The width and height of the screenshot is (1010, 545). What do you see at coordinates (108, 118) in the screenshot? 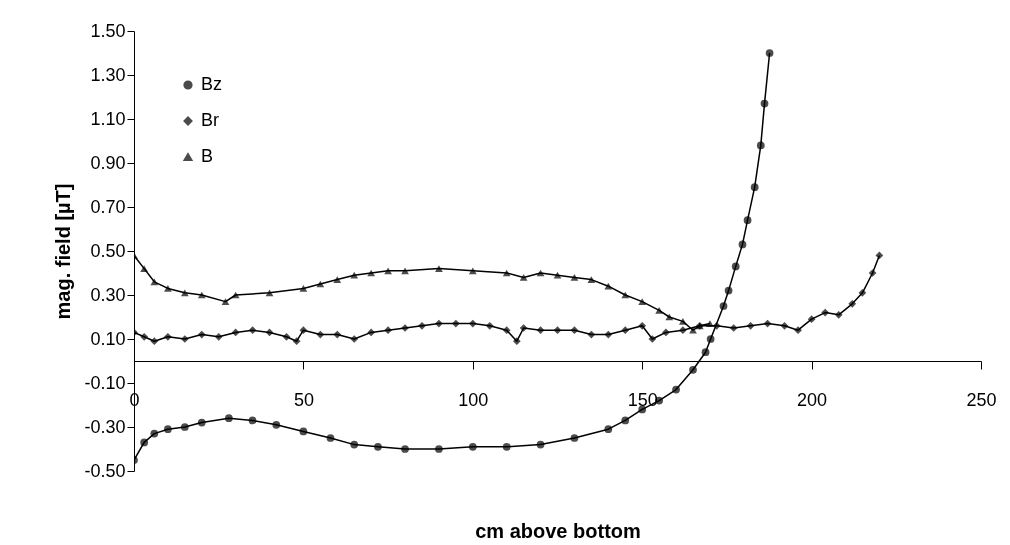
I see `y-tick-label: 1.10` at bounding box center [108, 118].